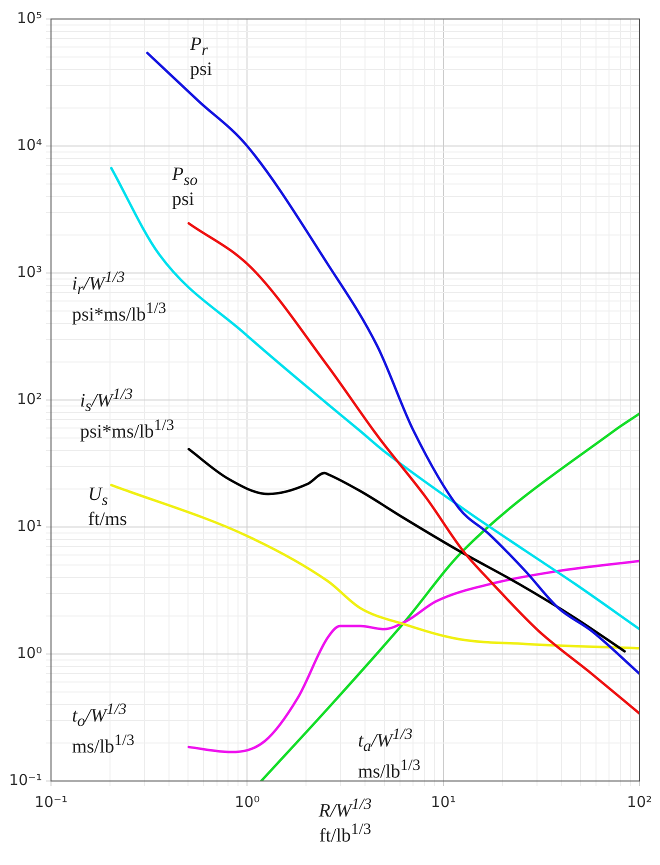  Describe the element at coordinates (443, 801) in the screenshot. I see `x-tick-label: 10¹` at that location.